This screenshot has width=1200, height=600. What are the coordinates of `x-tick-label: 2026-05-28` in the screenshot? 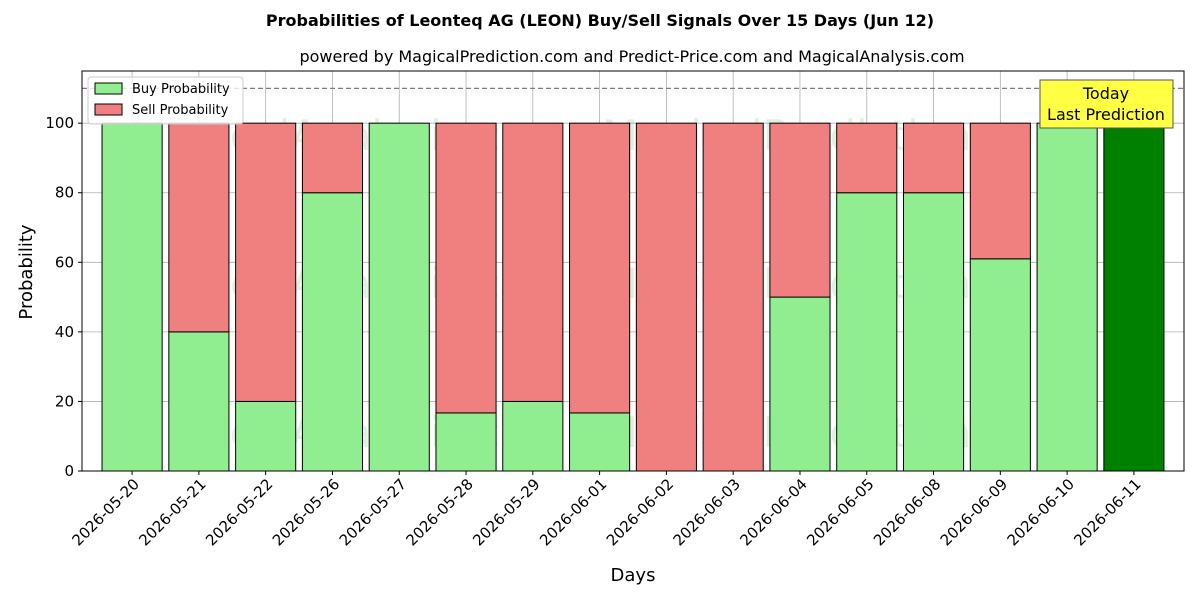 It's located at (439, 512).